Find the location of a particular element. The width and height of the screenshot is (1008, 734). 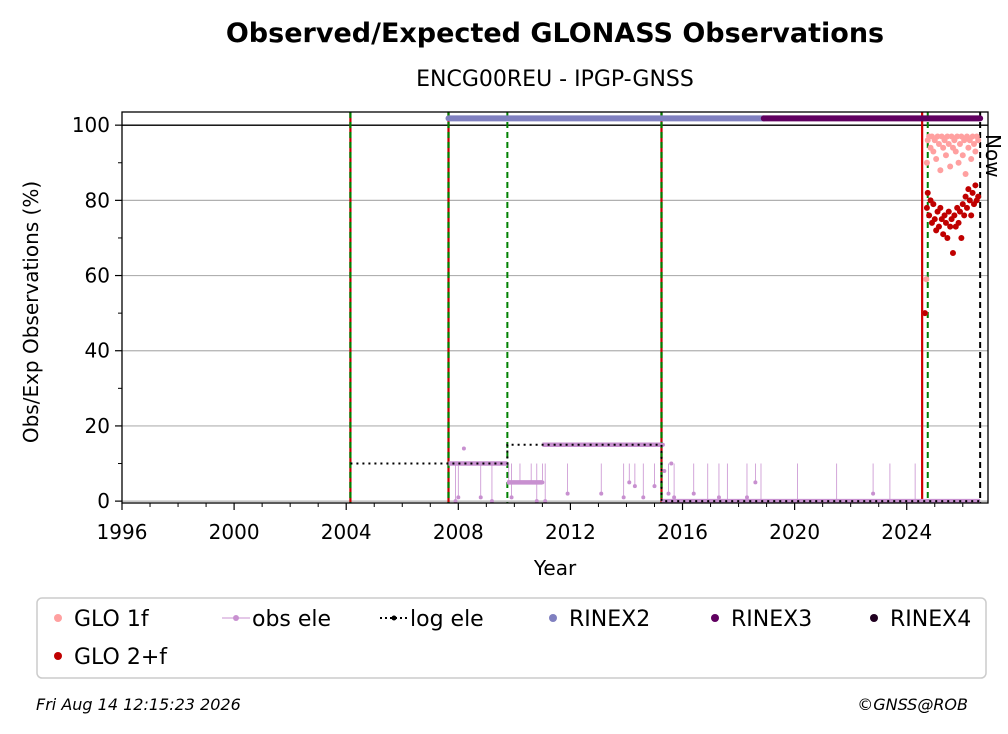

y-tick-label: 0 is located at coordinates (103, 501).